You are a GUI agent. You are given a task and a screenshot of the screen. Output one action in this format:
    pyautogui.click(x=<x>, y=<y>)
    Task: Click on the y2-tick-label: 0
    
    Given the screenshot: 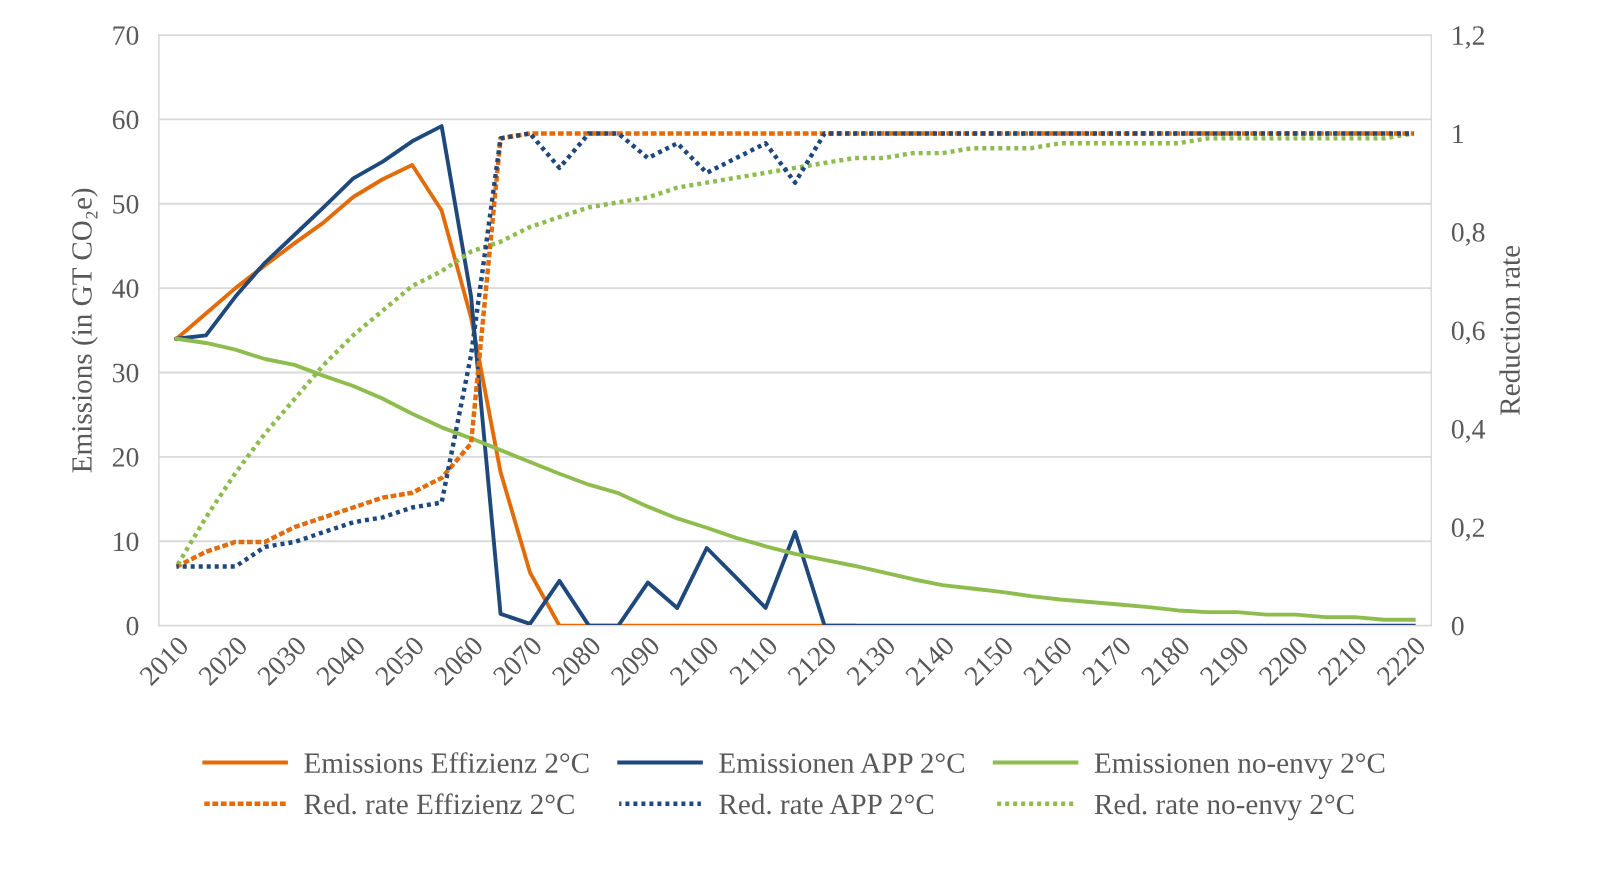 What is the action you would take?
    pyautogui.click(x=1457, y=626)
    